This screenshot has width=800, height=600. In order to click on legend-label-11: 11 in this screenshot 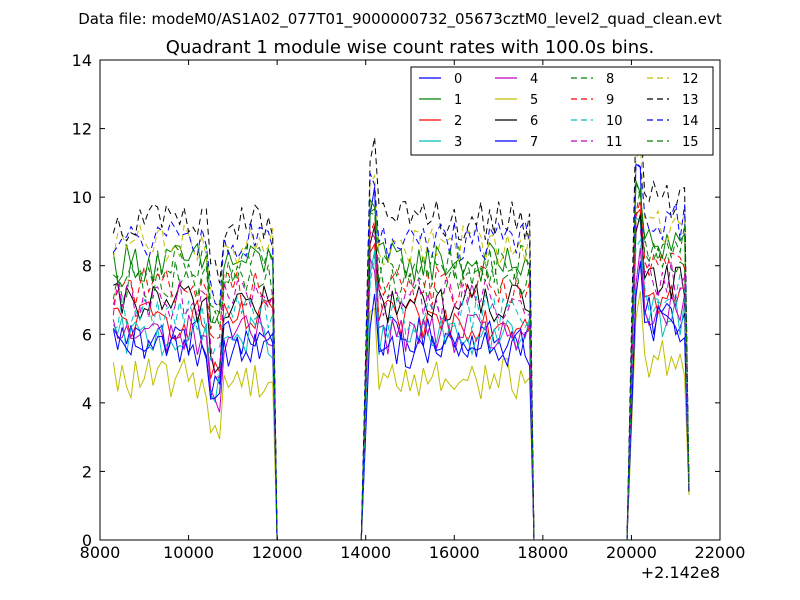, I will do `click(614, 142)`.